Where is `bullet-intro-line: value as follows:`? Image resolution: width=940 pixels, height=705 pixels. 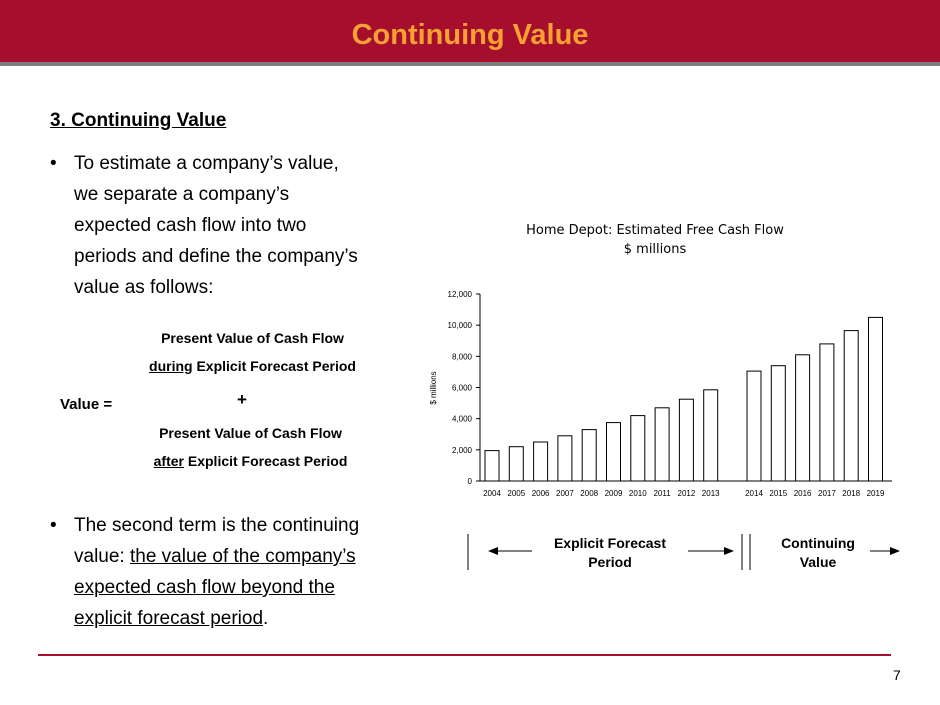 bullet-intro-line: value as follows: is located at coordinates (144, 287).